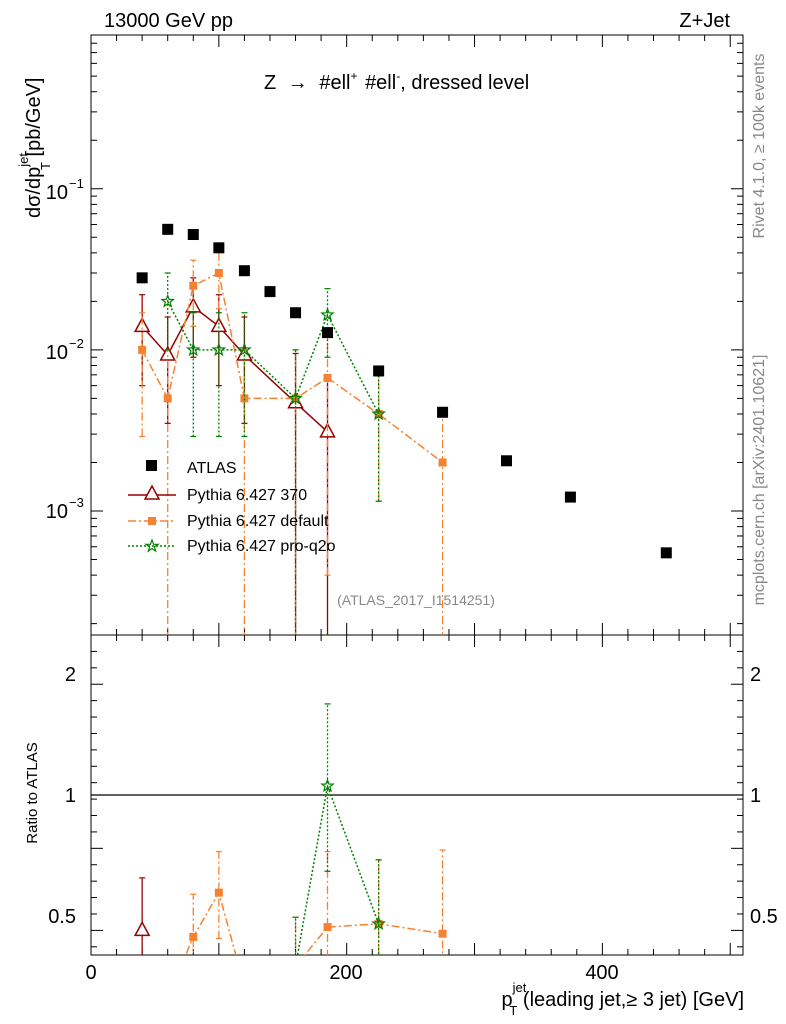 The image size is (786, 1024). I want to click on y-axis-title: dσ/dpjet T [pb/GeV], so click(34, 148).